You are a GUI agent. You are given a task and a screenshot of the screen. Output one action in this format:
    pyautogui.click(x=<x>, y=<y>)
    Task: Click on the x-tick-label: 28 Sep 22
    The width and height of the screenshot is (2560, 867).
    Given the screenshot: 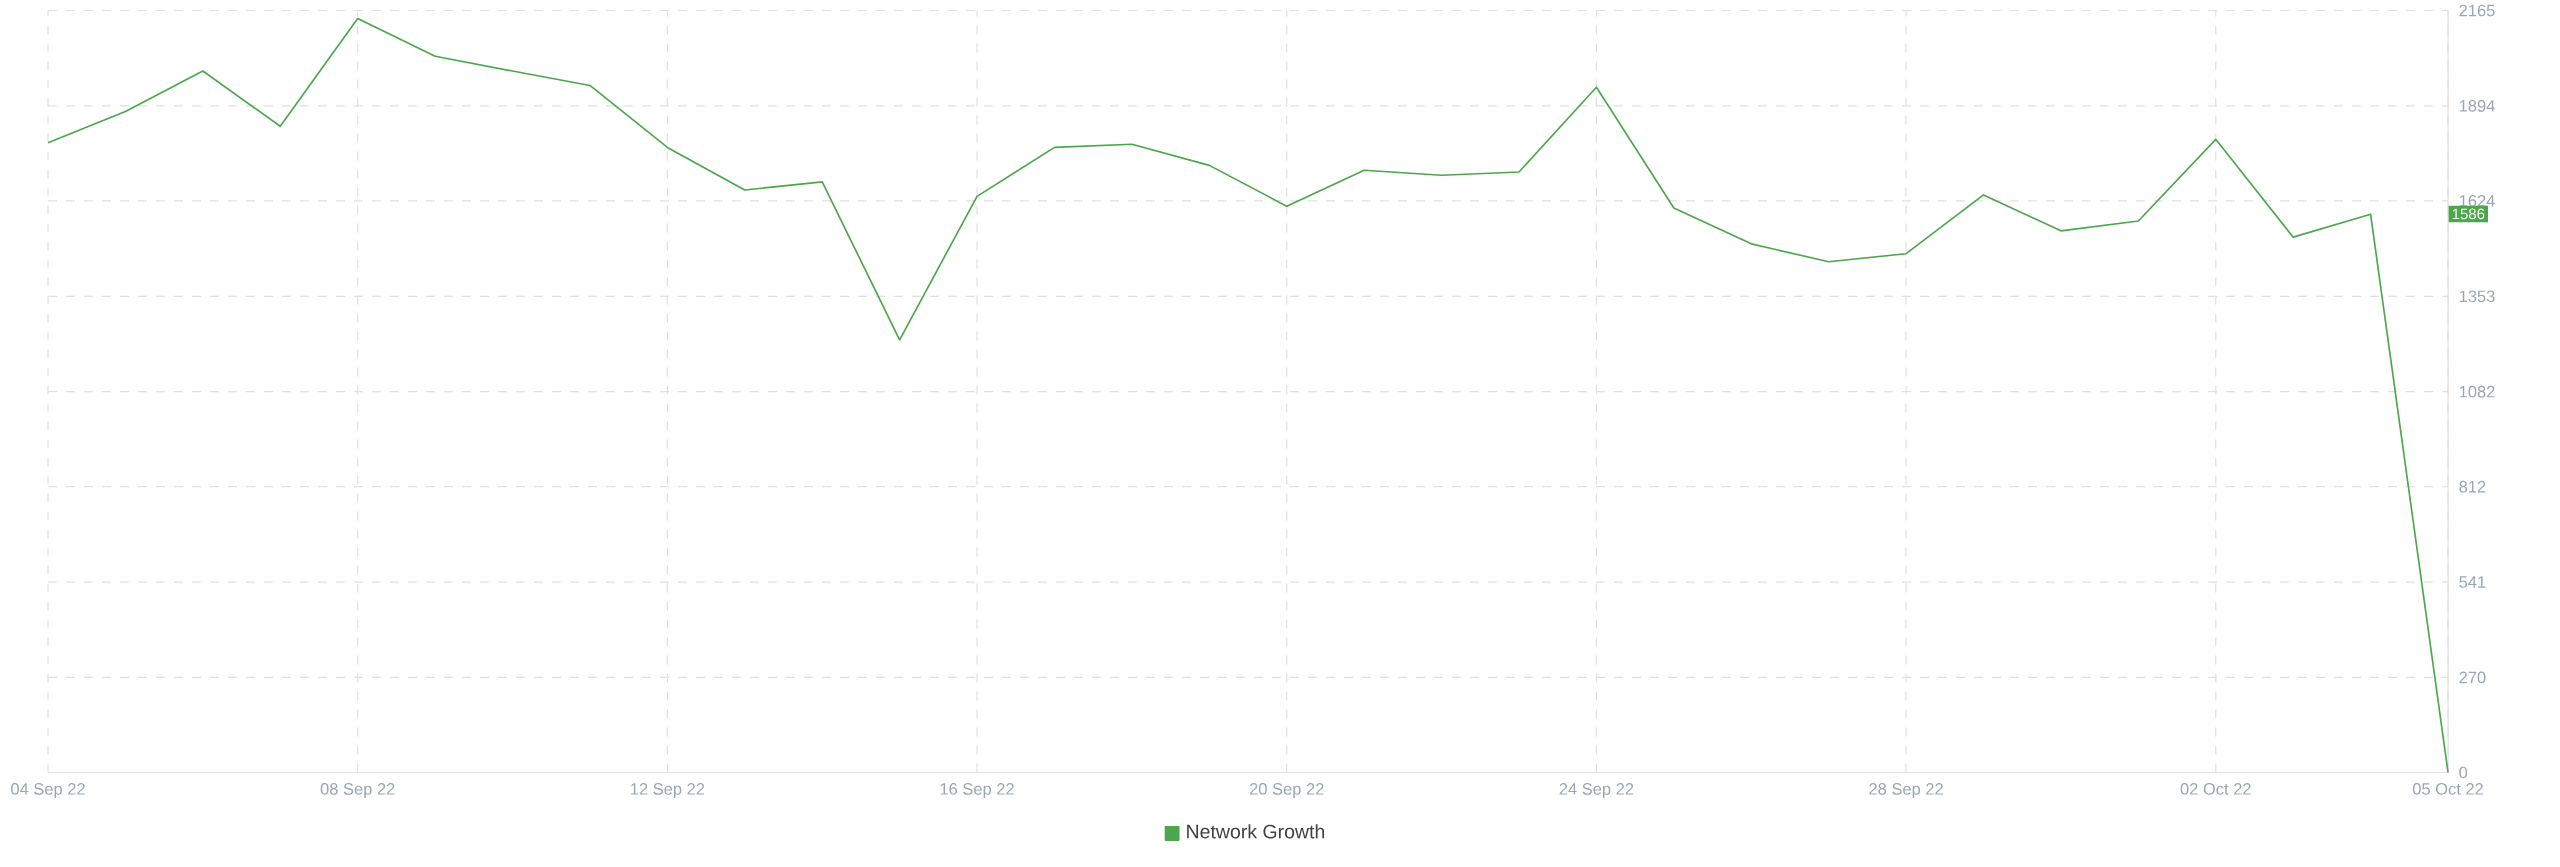 What is the action you would take?
    pyautogui.click(x=1906, y=791)
    